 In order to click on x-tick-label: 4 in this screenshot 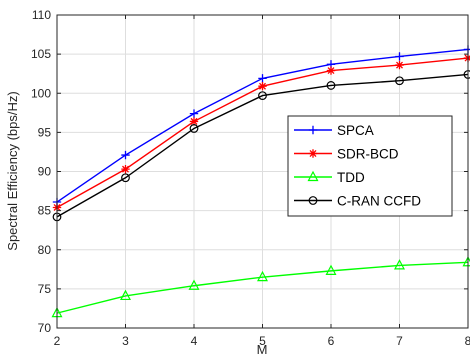, I will do `click(194, 341)`.